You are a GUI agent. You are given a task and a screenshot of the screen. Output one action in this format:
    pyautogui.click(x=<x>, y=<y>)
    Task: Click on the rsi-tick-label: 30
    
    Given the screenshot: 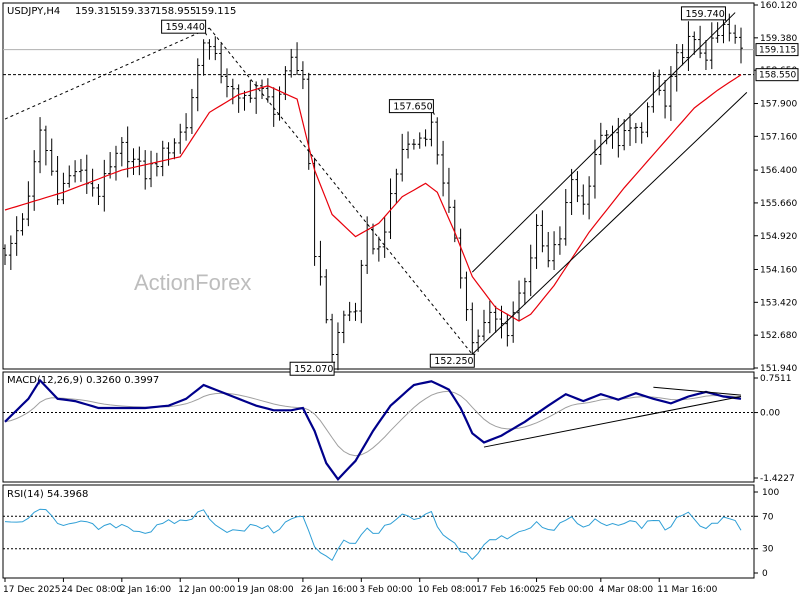 What is the action you would take?
    pyautogui.click(x=768, y=550)
    